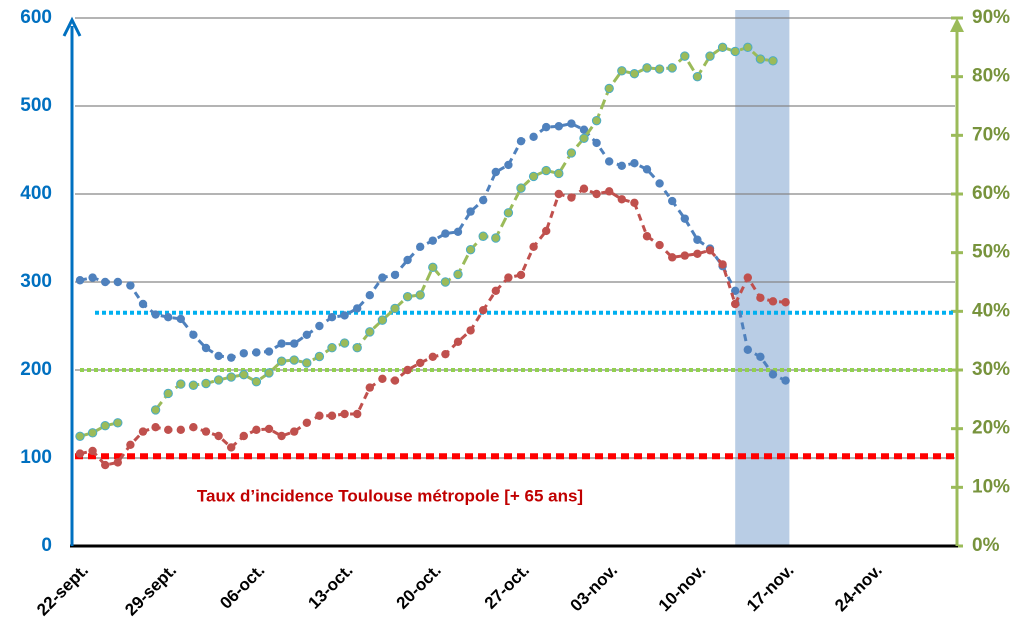 This screenshot has width=1022, height=640. What do you see at coordinates (150, 590) in the screenshot?
I see `x-tick-label: 29-sept.` at bounding box center [150, 590].